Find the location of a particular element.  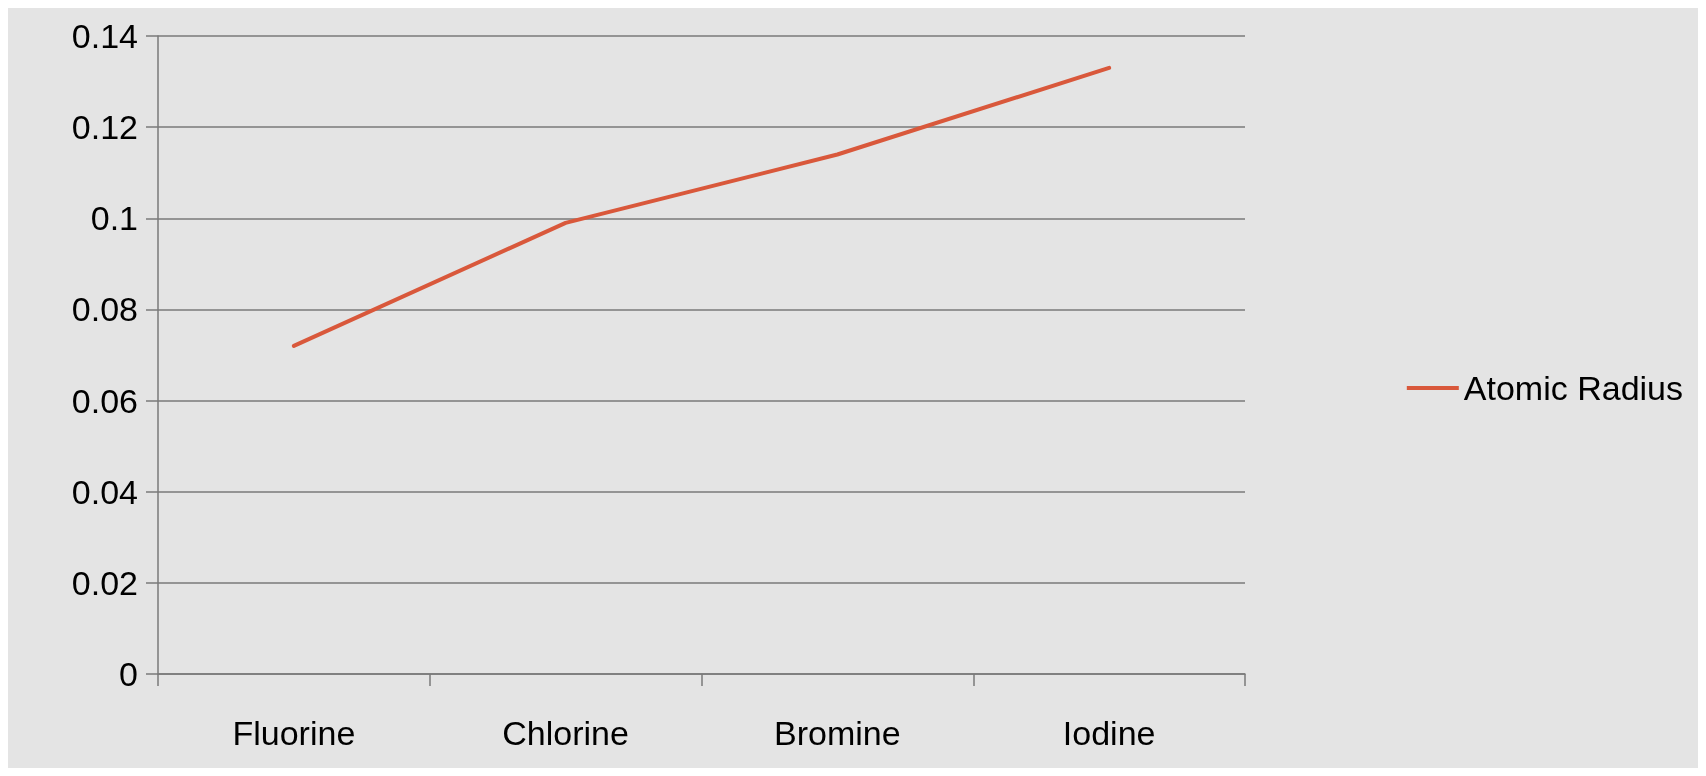

y-tick-label: 0.14 is located at coordinates (104, 36).